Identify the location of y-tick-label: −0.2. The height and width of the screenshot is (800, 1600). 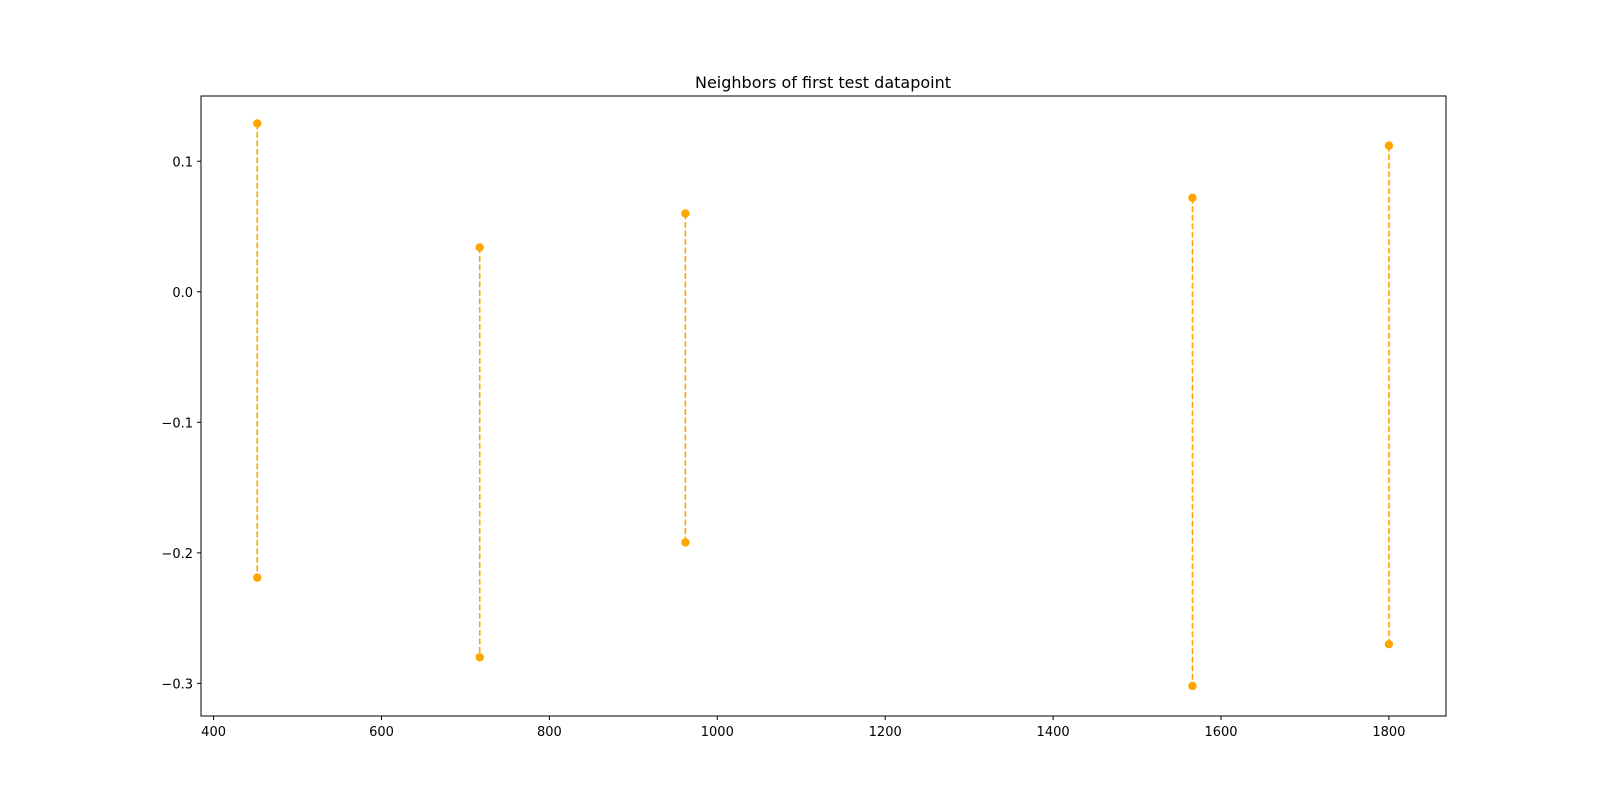
(177, 554).